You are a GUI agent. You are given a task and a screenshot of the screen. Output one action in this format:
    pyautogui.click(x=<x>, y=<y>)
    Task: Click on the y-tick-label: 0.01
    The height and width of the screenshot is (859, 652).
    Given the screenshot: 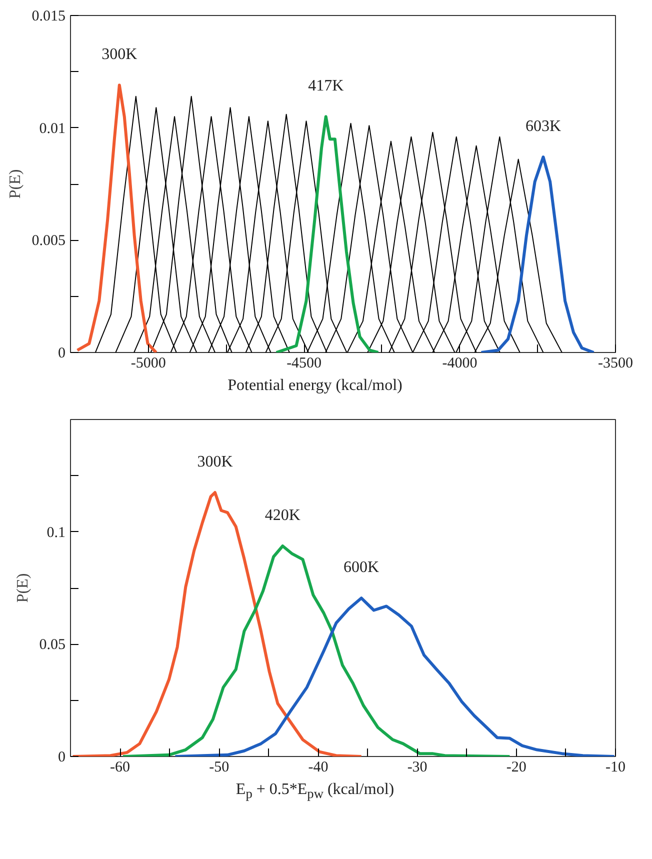 What is the action you would take?
    pyautogui.click(x=52, y=128)
    